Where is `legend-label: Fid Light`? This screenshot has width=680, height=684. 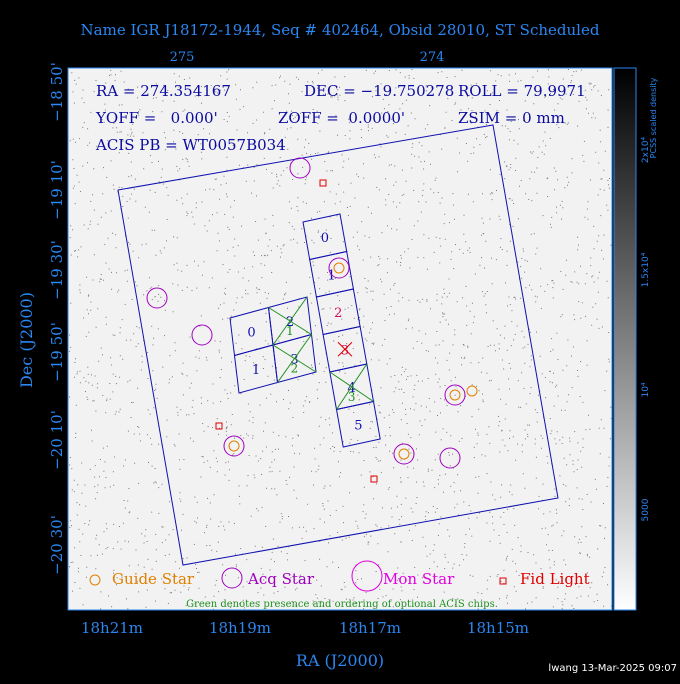 legend-label: Fid Light is located at coordinates (555, 579).